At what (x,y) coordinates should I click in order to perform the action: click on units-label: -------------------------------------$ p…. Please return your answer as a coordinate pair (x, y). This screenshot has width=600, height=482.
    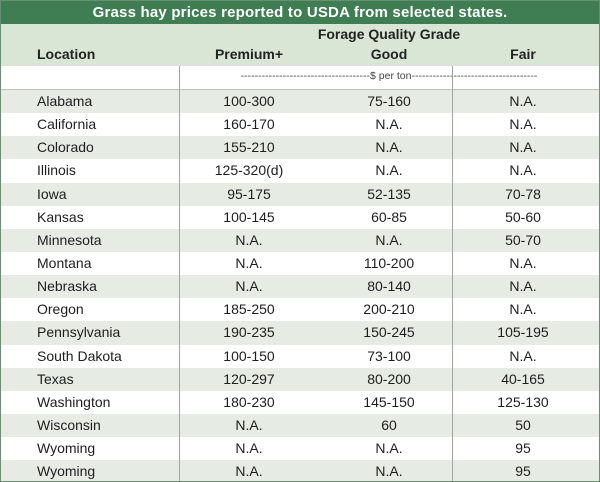
    Looking at the image, I should click on (389, 76).